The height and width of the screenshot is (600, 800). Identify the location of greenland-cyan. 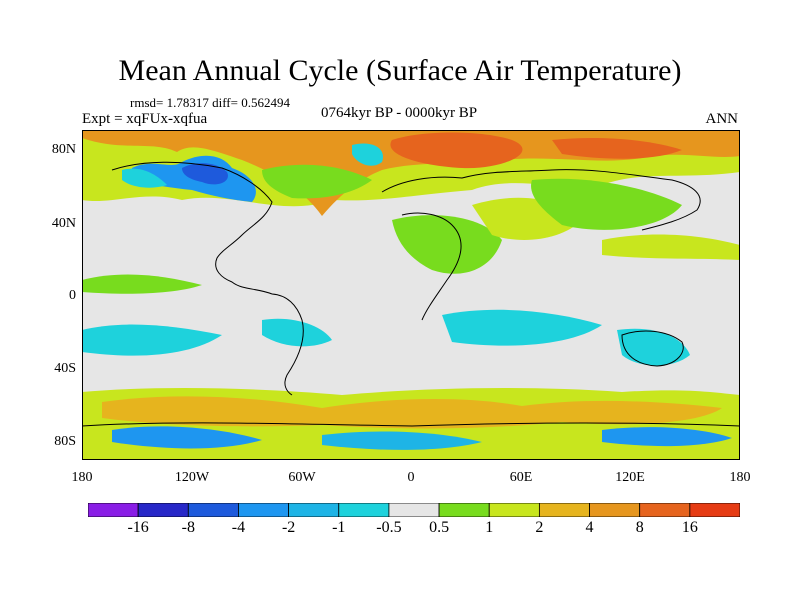
(367, 154).